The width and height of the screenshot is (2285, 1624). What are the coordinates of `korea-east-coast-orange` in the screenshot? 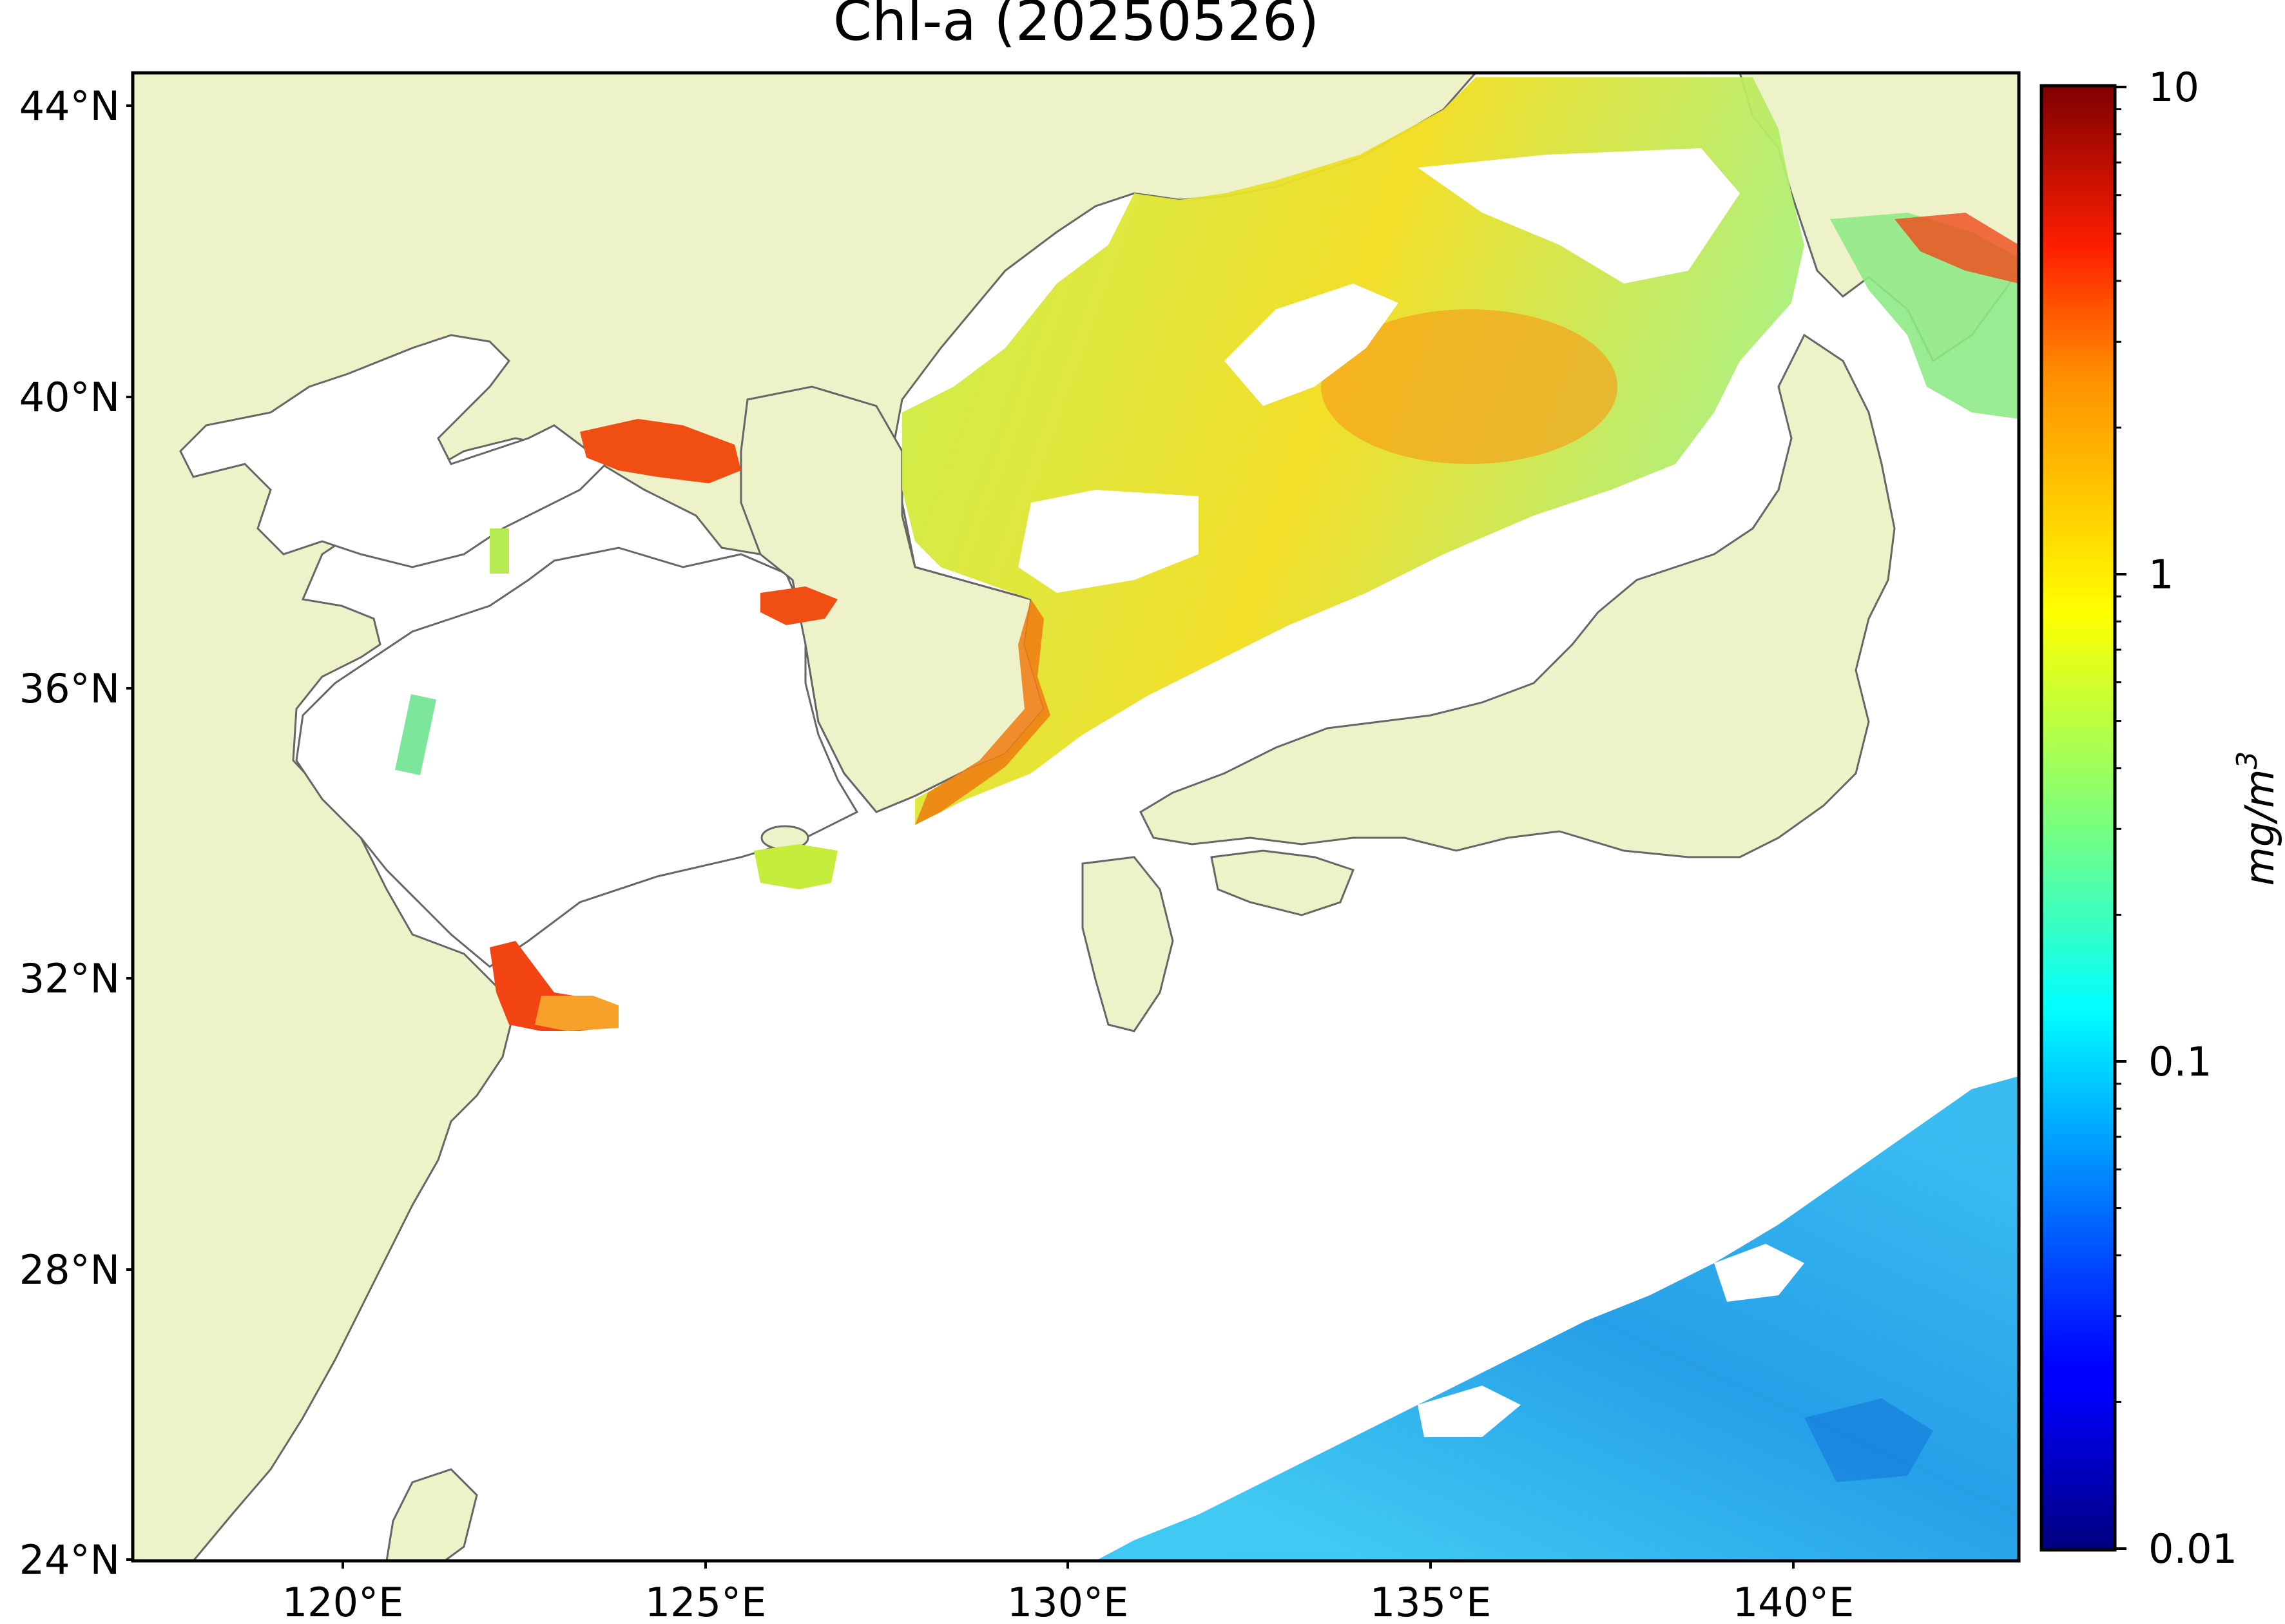 It's located at (982, 712).